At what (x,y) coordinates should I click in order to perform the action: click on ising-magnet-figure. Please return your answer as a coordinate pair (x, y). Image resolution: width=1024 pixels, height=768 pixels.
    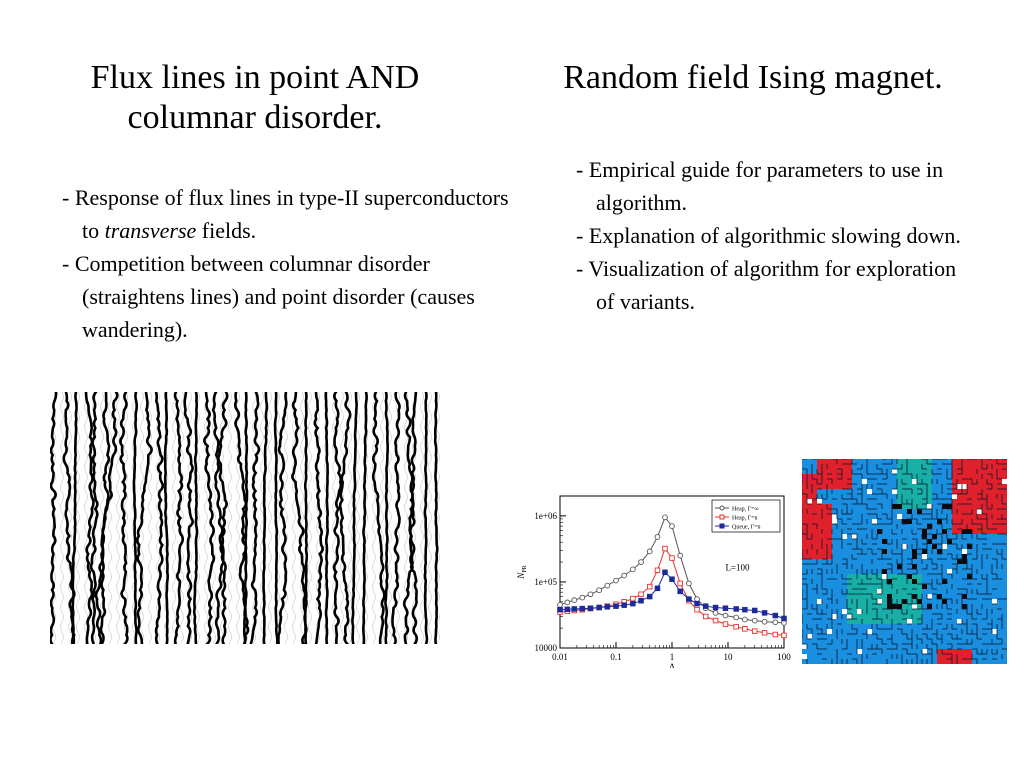
    Looking at the image, I should click on (904, 561).